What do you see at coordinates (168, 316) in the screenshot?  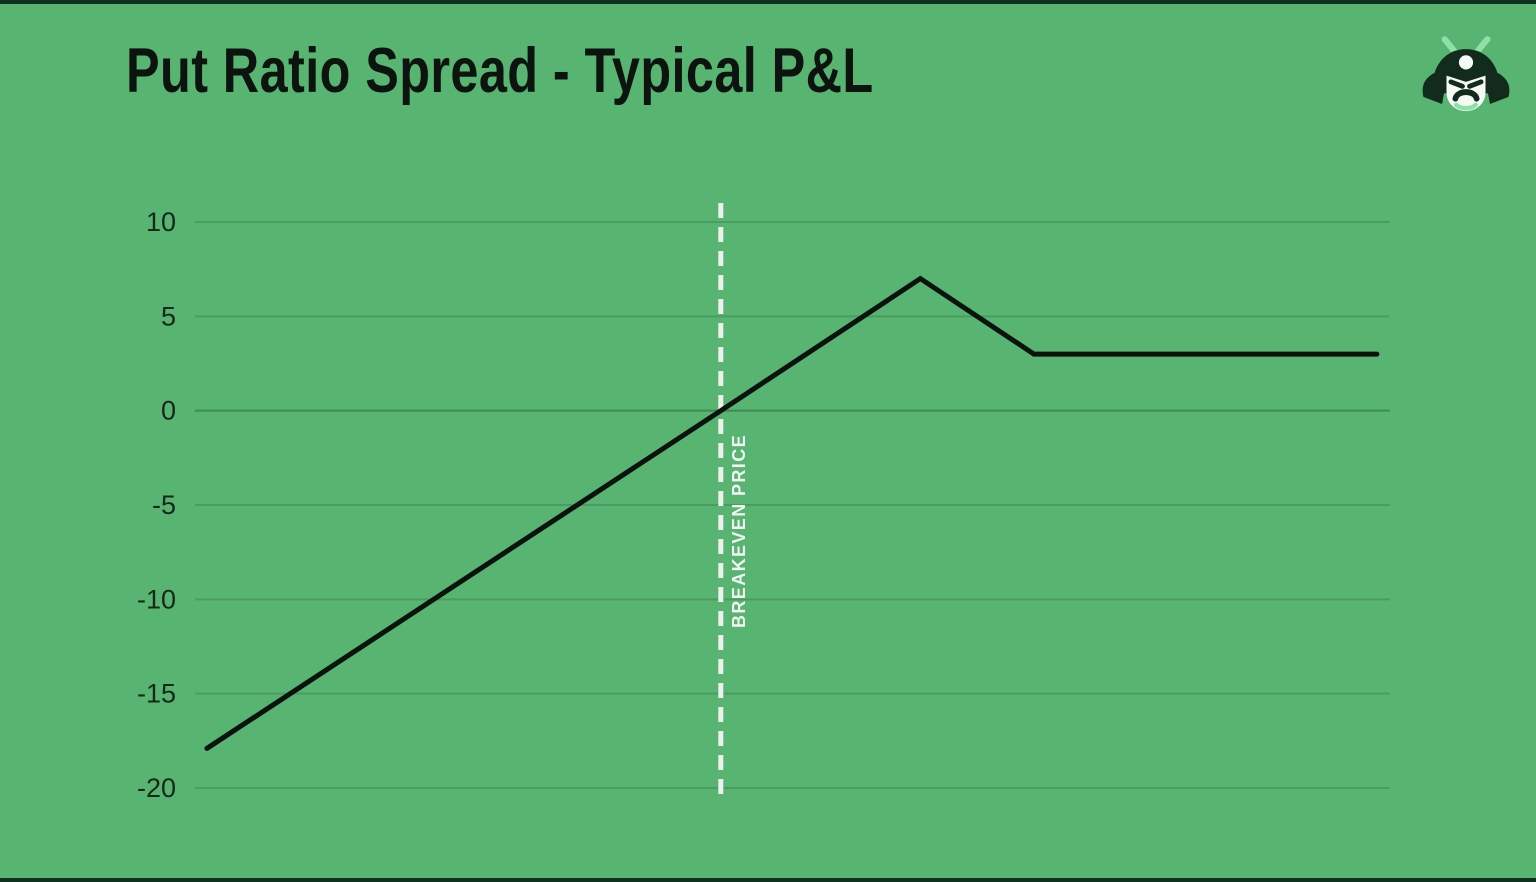 I see `y-tick-label-5: 5` at bounding box center [168, 316].